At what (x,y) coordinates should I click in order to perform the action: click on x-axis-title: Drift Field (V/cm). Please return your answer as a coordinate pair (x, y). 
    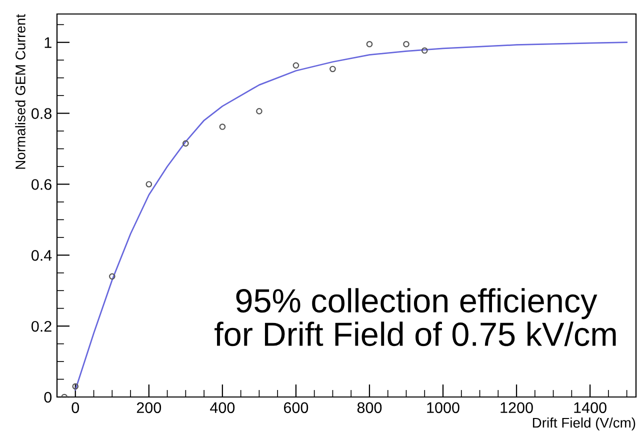
    Looking at the image, I should click on (584, 423).